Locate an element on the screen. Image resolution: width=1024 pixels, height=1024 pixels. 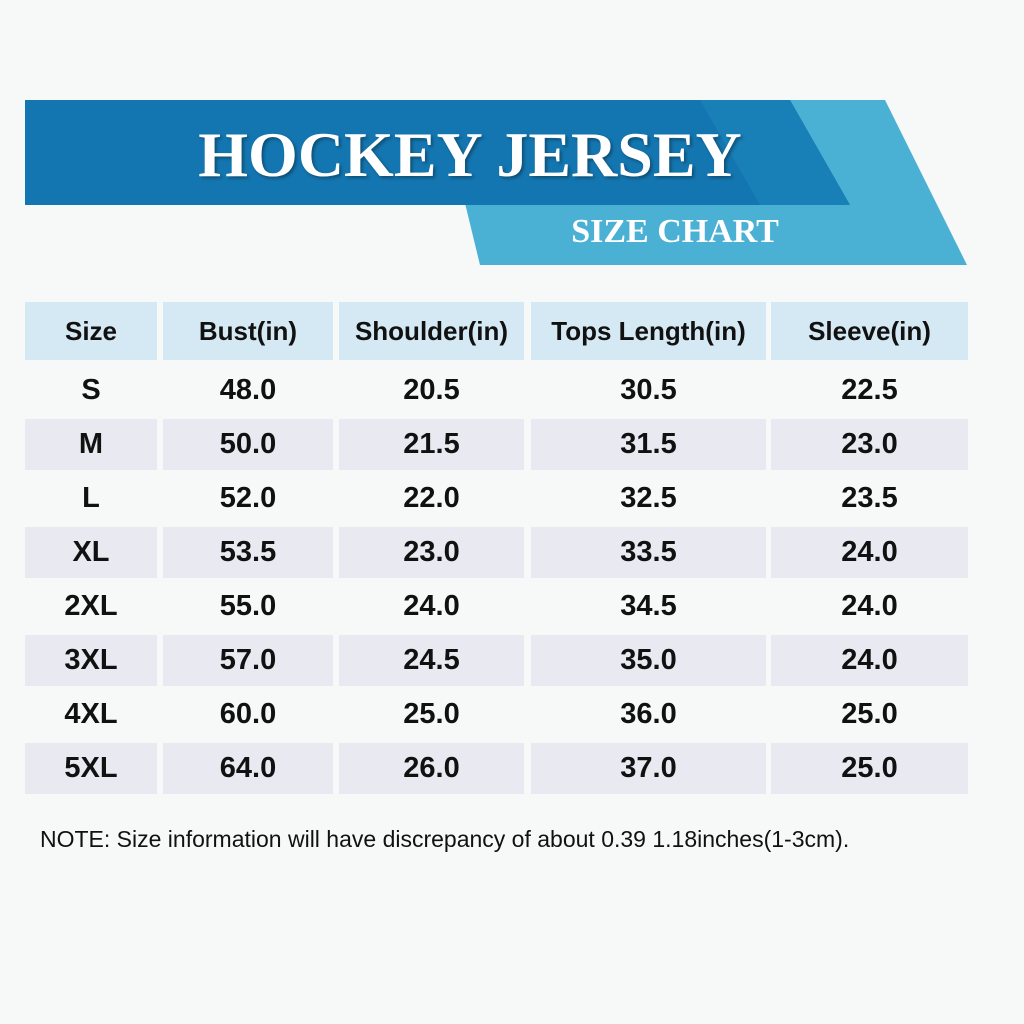
subtitle: SIZE CHART is located at coordinates (675, 231).